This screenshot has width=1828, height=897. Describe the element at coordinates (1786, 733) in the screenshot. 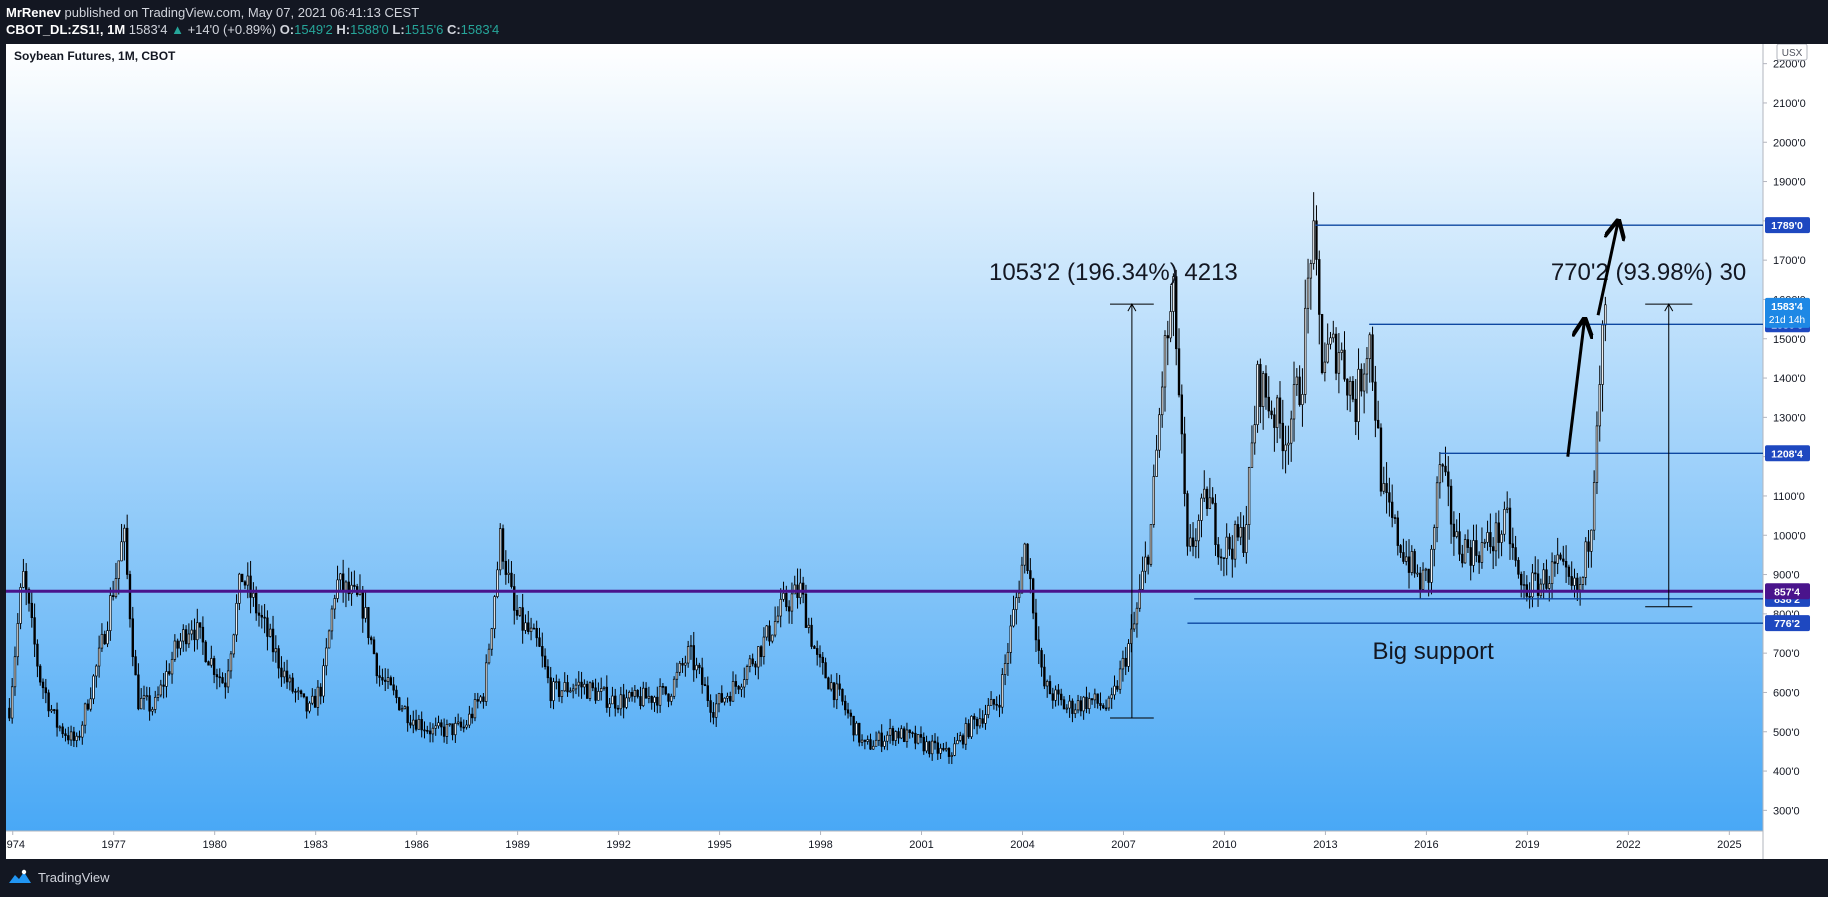

I see `price-tick-label: 500'0` at that location.